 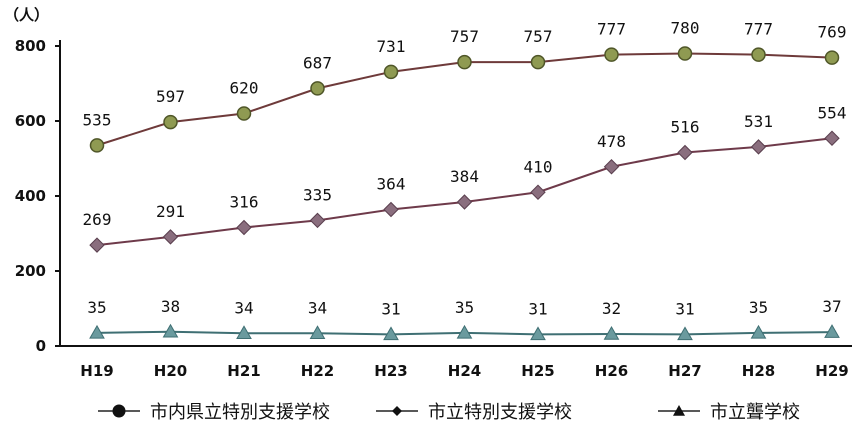 I want to click on x-tick-label: H19, so click(x=96, y=371).